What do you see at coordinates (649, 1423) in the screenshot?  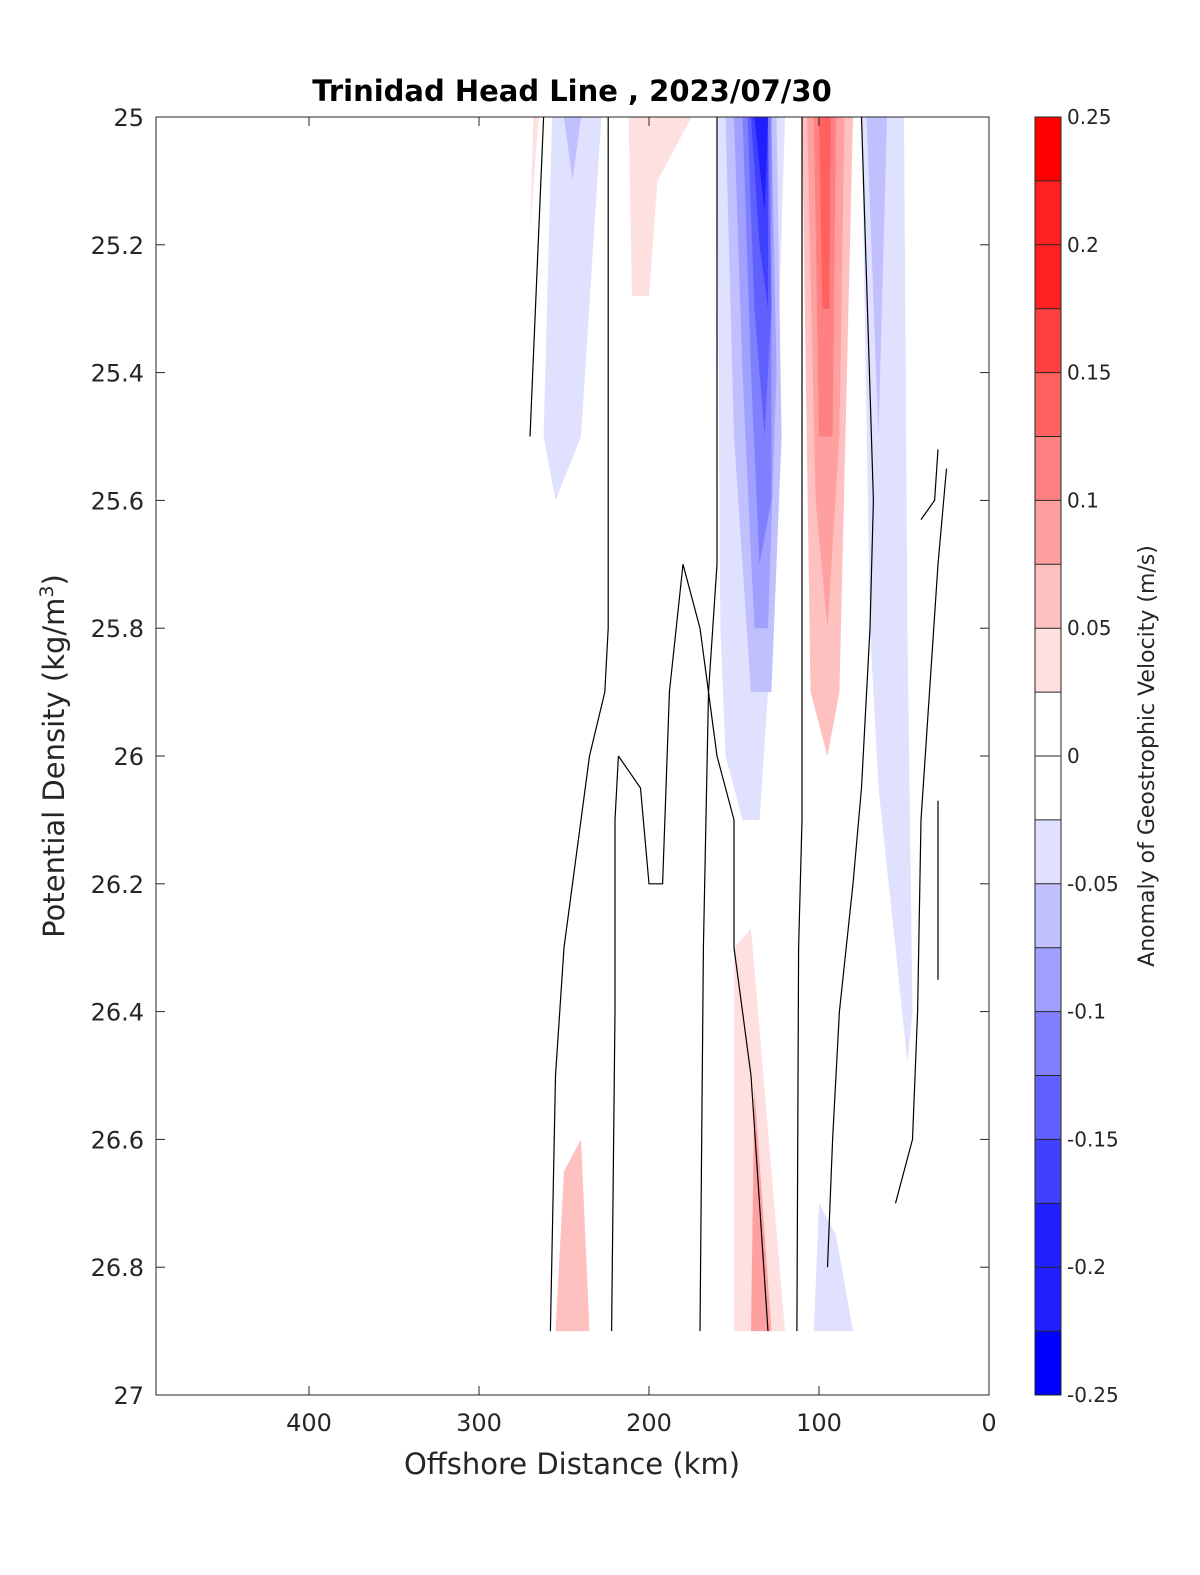 I see `x-tick-label-2: 200` at bounding box center [649, 1423].